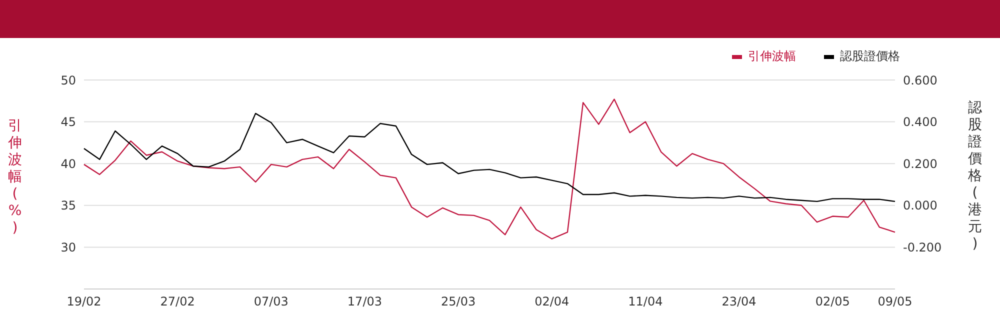  Describe the element at coordinates (895, 301) in the screenshot. I see `x-tick-label: 09/05` at that location.